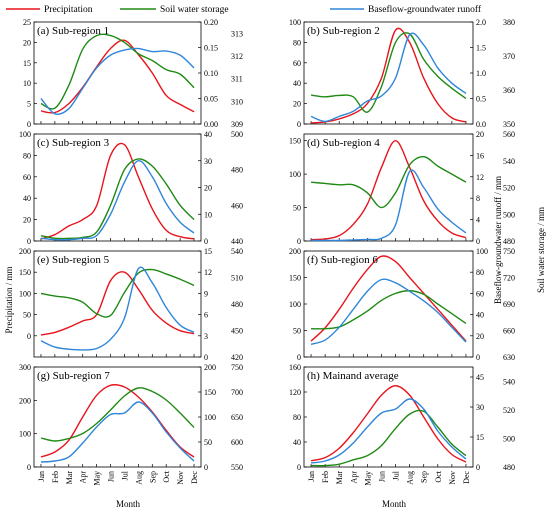  I want to click on right-inner-tick-label: 15, so click(208, 251).